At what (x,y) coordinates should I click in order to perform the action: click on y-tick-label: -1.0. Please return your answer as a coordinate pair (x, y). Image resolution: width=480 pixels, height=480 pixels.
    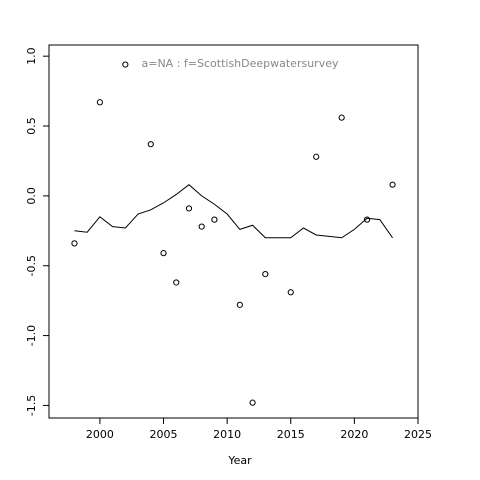
    Looking at the image, I should click on (31, 335).